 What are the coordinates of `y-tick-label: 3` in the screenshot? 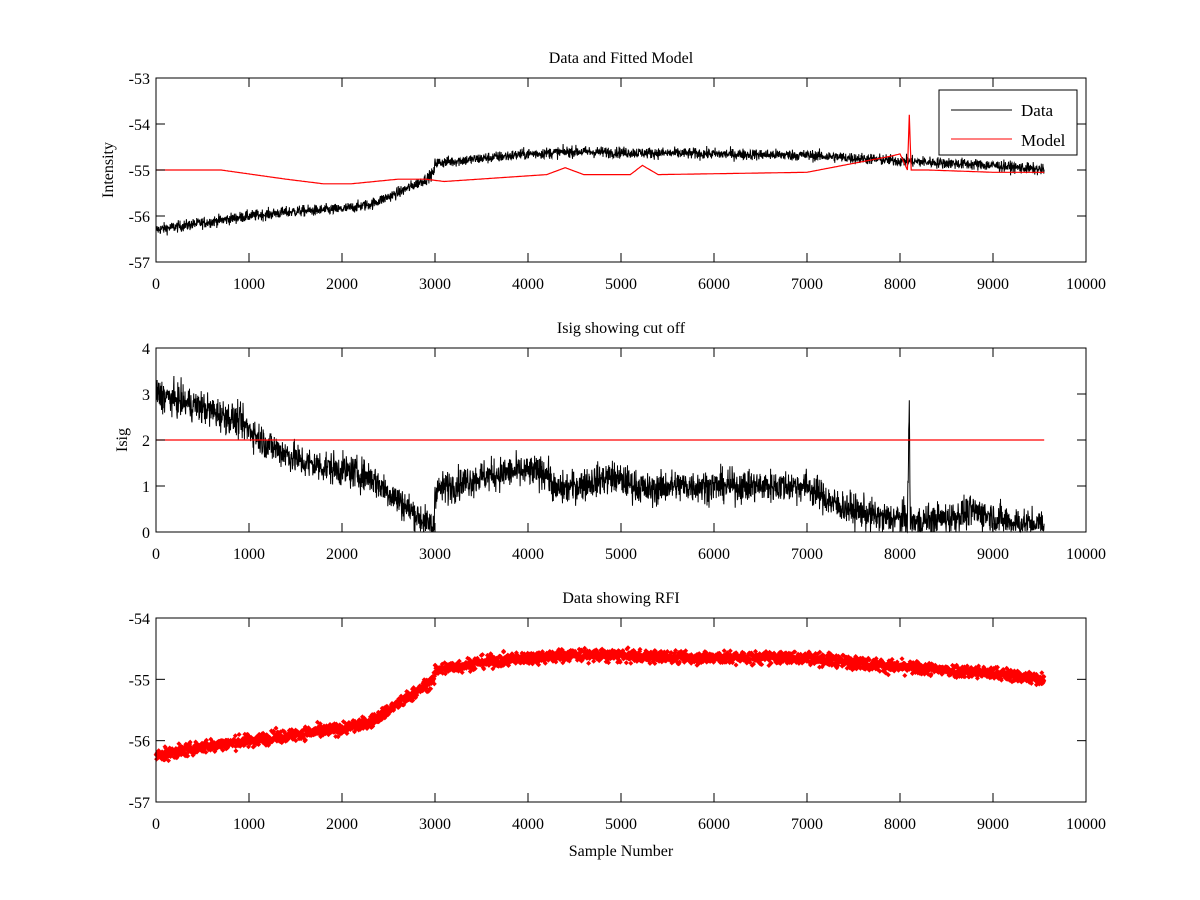 It's located at (146, 395).